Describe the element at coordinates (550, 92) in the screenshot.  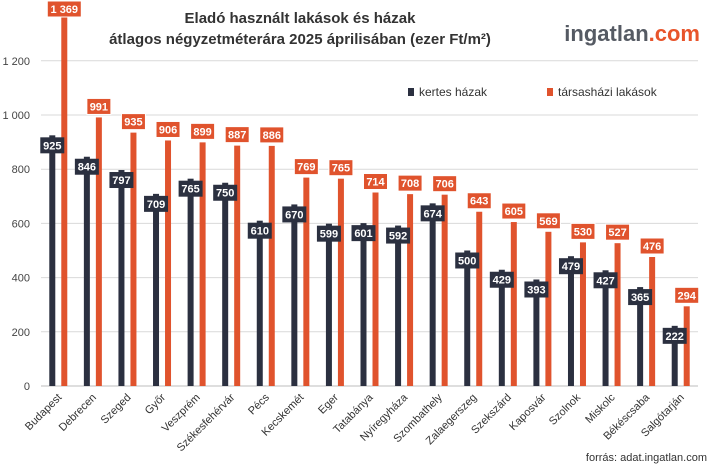
I see `legend-swatch-tarsashazi-lakasok` at that location.